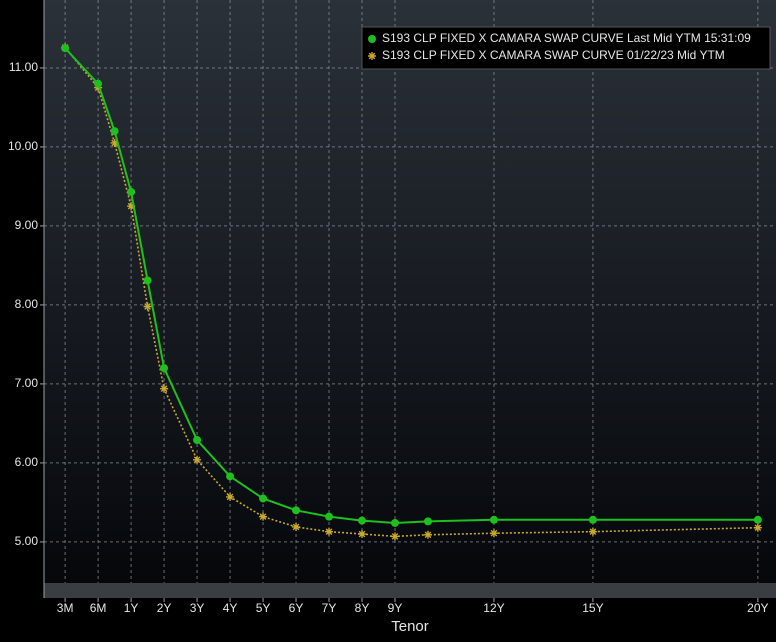  What do you see at coordinates (395, 608) in the screenshot?
I see `x-tick-label: 9Y` at bounding box center [395, 608].